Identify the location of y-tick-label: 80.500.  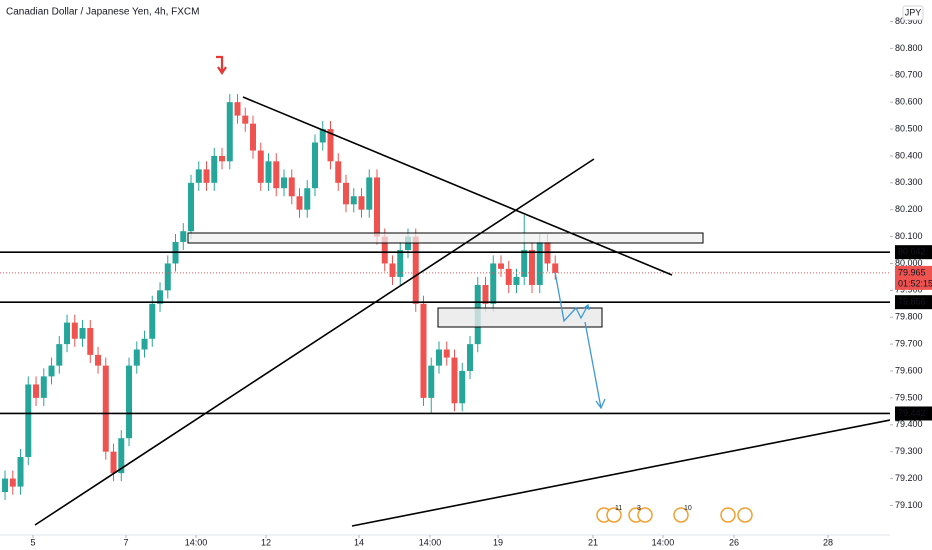
(909, 128).